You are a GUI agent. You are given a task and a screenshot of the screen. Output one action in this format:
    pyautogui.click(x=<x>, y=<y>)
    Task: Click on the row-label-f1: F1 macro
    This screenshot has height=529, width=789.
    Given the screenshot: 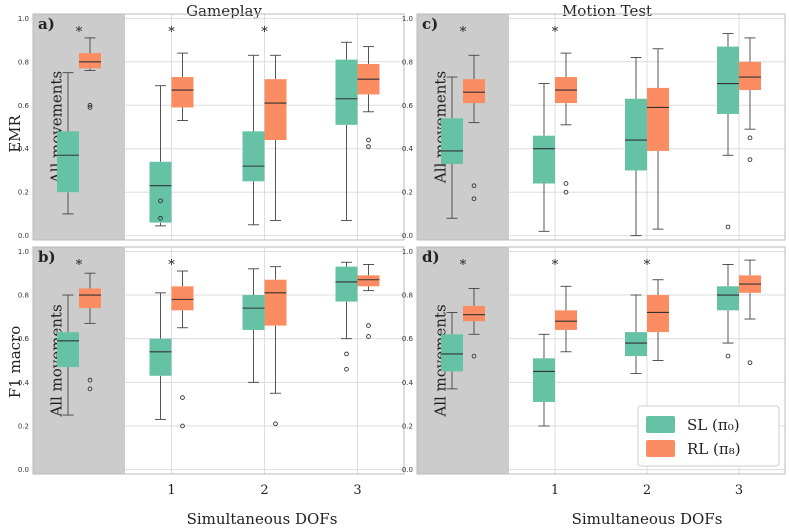 What is the action you would take?
    pyautogui.click(x=15, y=362)
    